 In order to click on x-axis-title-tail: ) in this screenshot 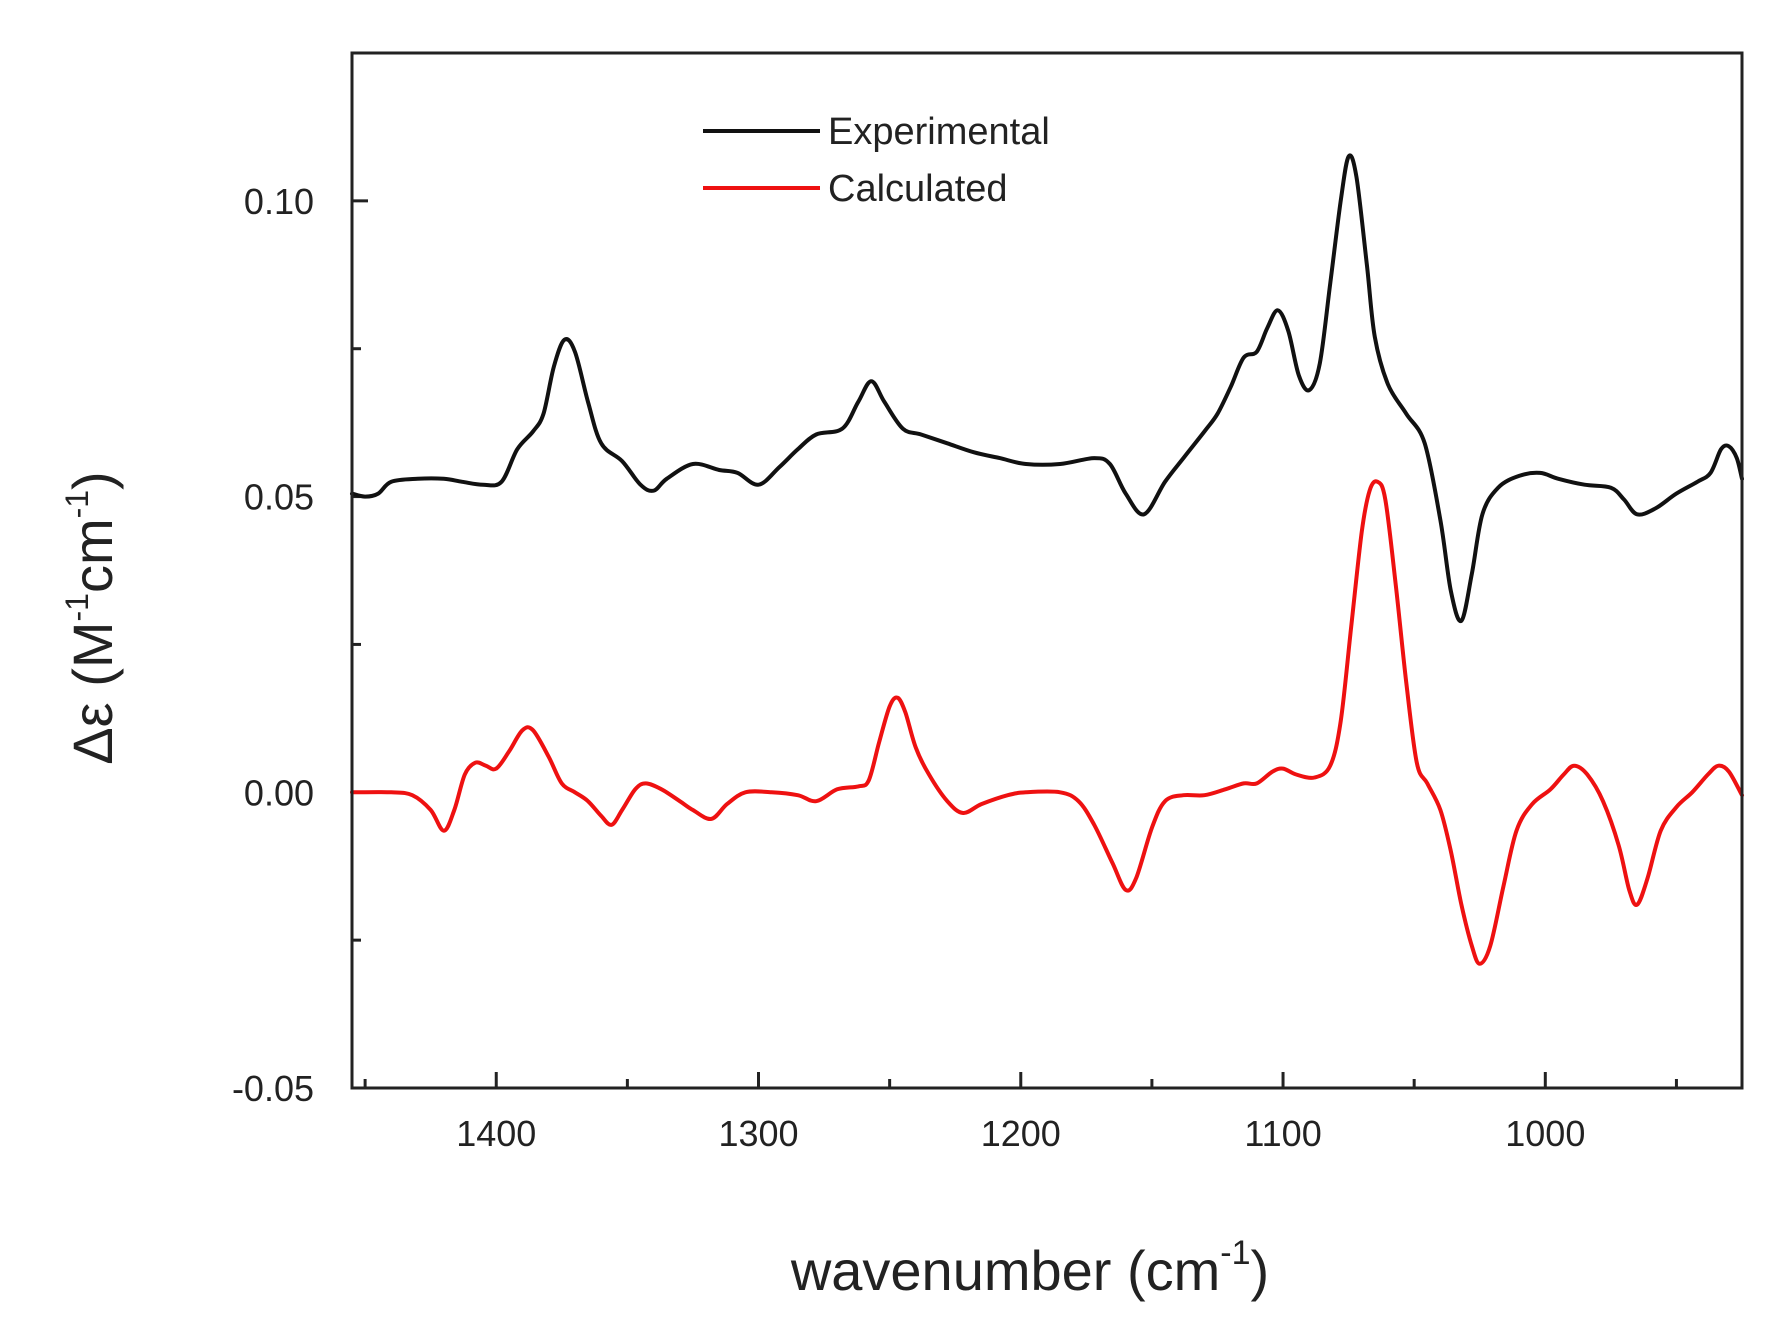, I will do `click(1260, 1270)`.